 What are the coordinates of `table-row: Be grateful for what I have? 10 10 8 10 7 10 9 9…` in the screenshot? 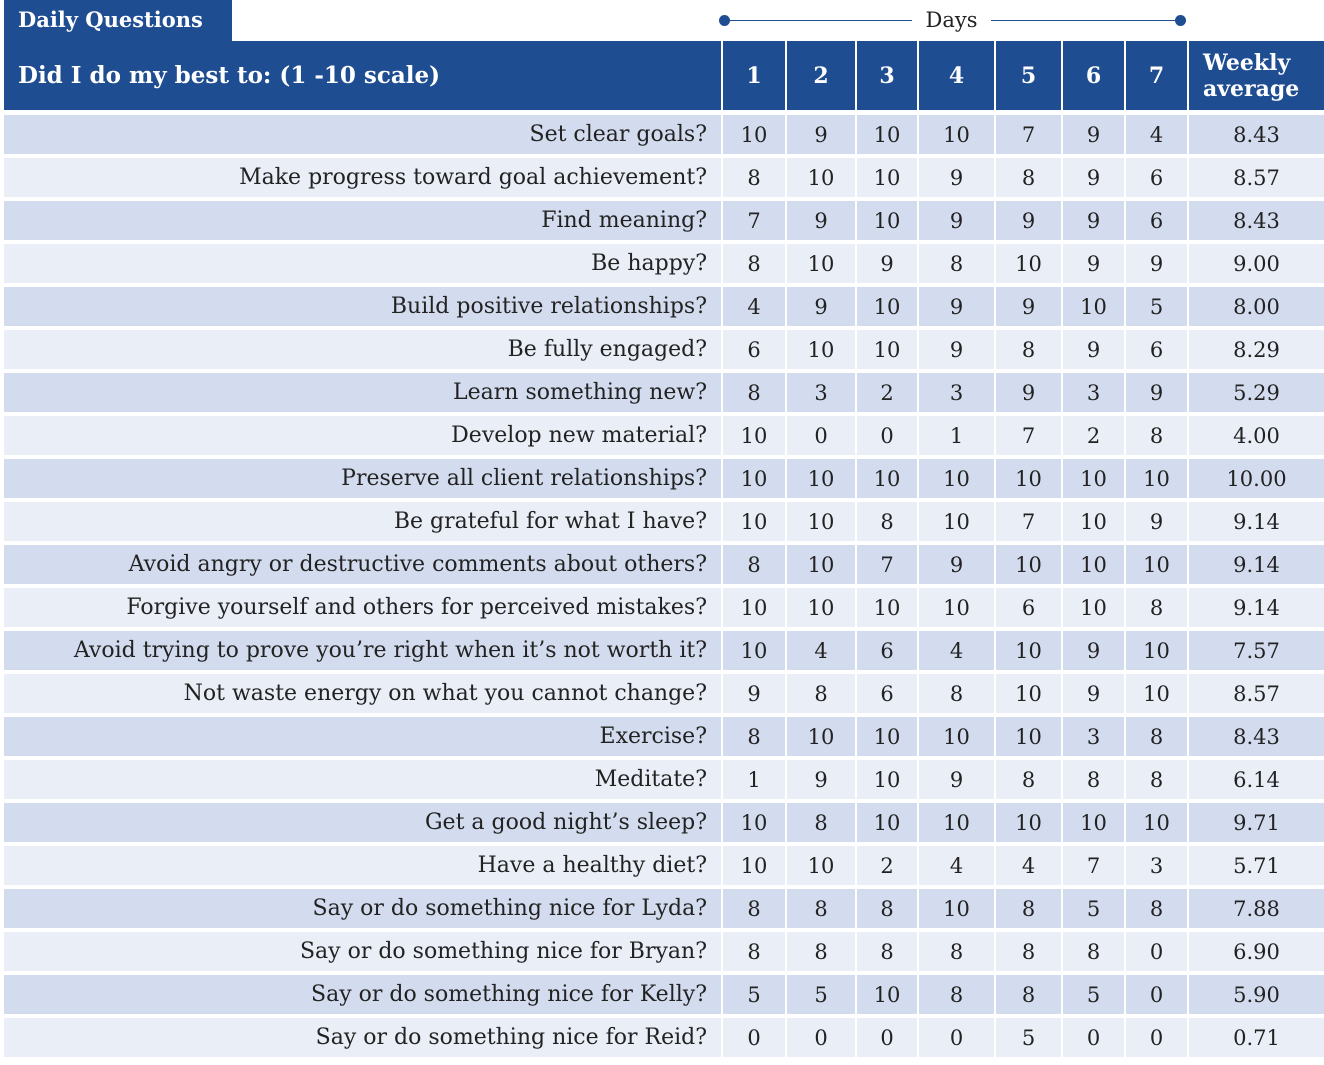 It's located at (664, 522).